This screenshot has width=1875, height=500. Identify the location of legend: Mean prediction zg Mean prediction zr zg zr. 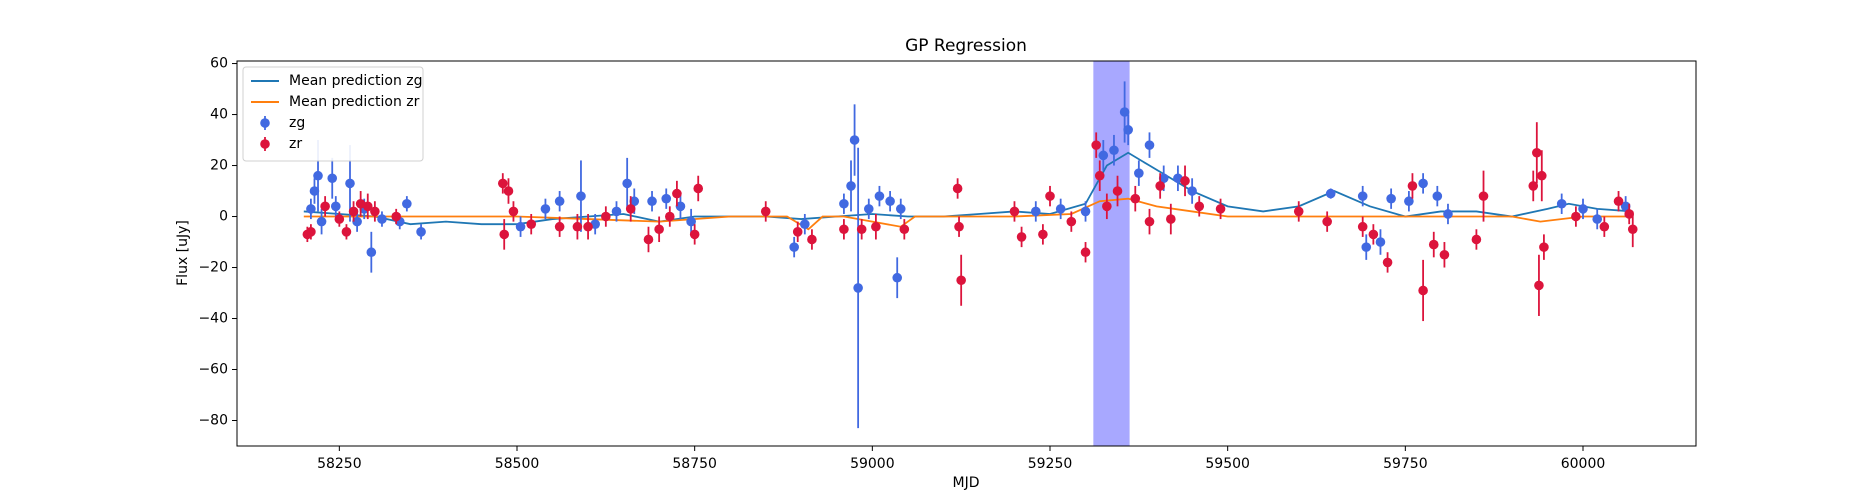
(333, 114).